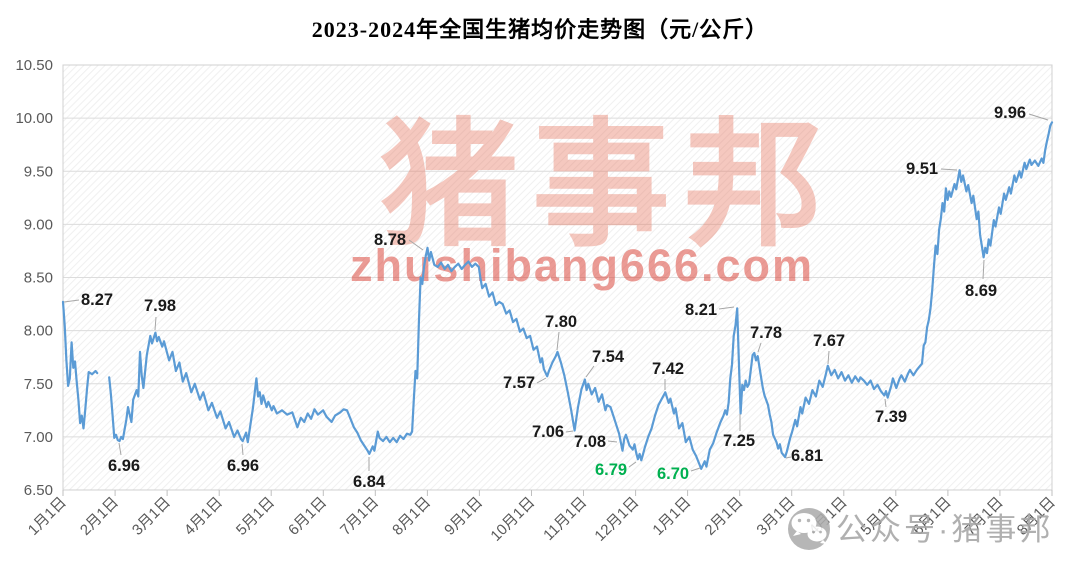 This screenshot has width=1080, height=577. Describe the element at coordinates (38, 437) in the screenshot. I see `y-axis-label: 7.00` at that location.